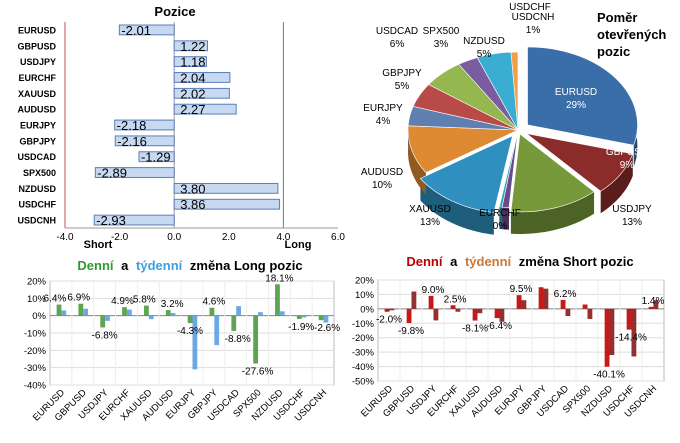  What do you see at coordinates (500, 226) in the screenshot?
I see `pie-slice-pct: 0%` at bounding box center [500, 226].